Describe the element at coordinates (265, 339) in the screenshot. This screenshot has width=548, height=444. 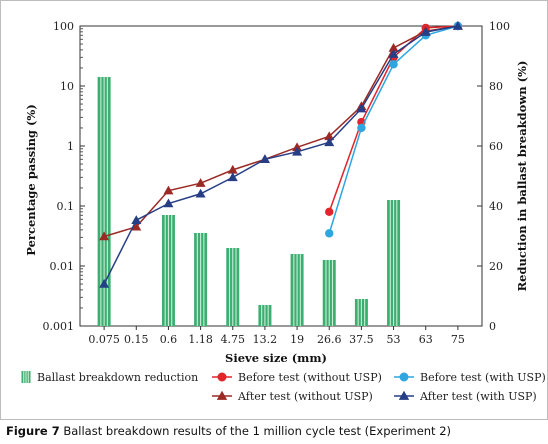
I see `x-tick-label: 13.2` at that location.